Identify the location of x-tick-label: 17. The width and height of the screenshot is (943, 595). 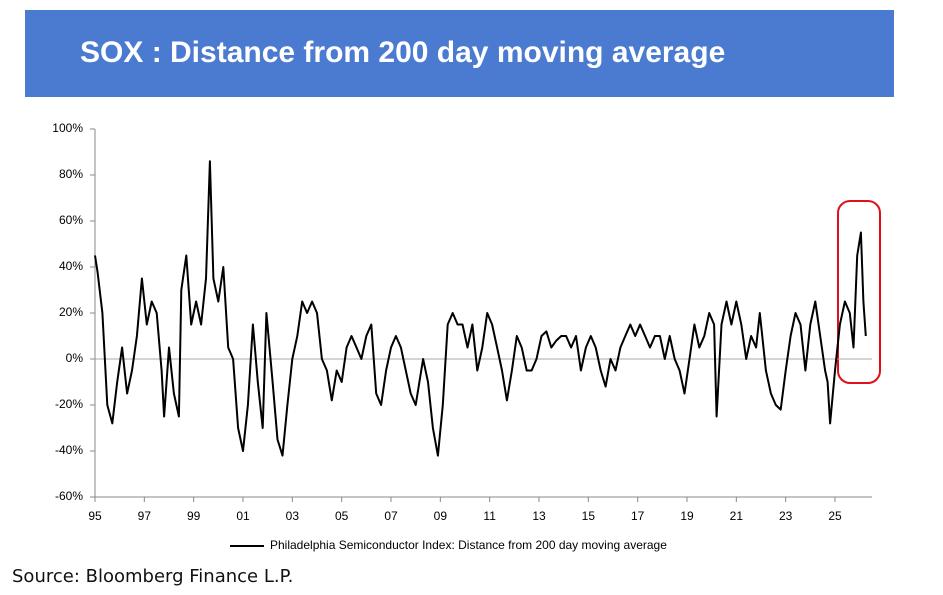
(638, 516).